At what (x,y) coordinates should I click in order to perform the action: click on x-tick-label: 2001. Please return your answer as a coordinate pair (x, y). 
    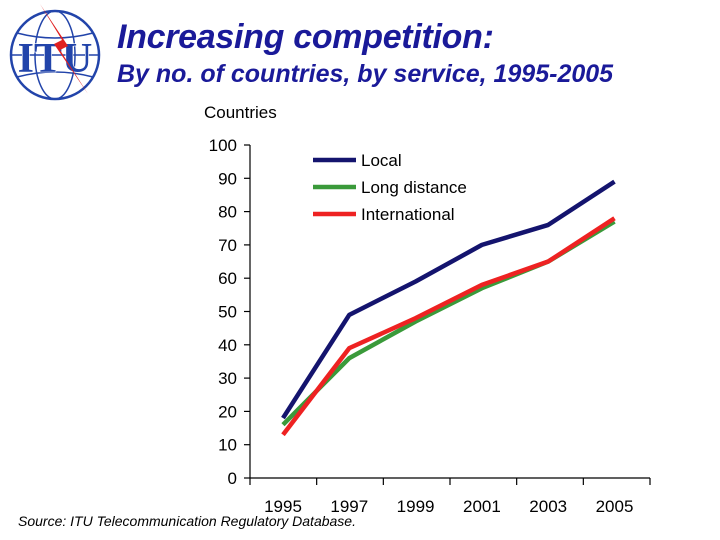
    Looking at the image, I should click on (482, 506).